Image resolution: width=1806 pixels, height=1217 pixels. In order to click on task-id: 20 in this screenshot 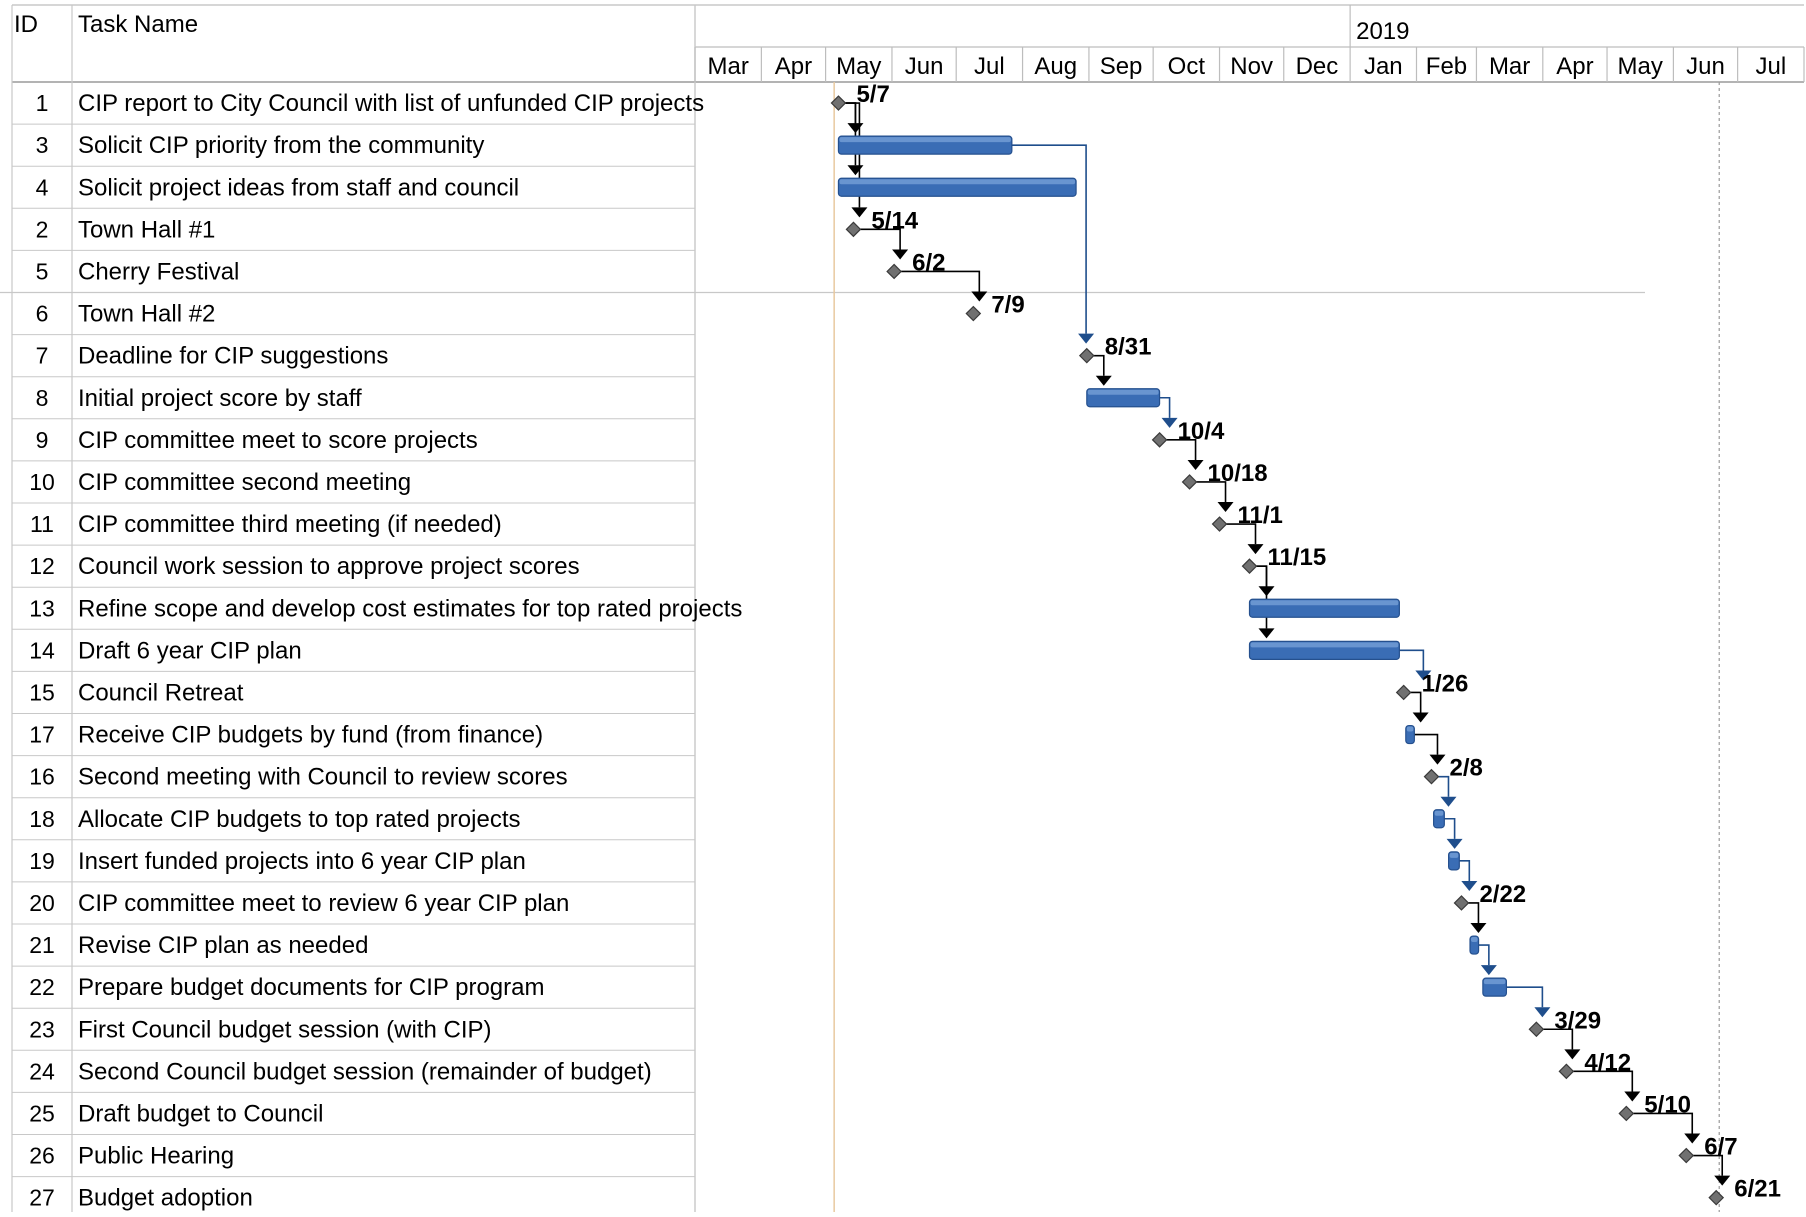, I will do `click(42, 903)`.